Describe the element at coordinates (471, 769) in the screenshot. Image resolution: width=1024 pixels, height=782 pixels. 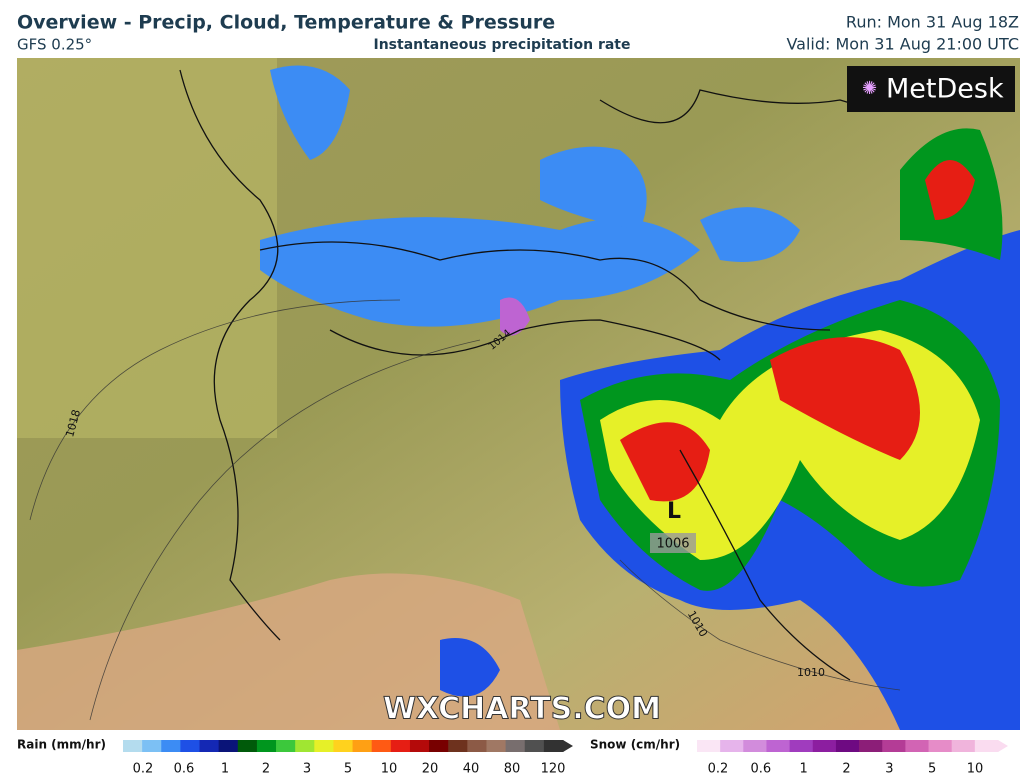
I see `legend-tick-label: 40` at that location.